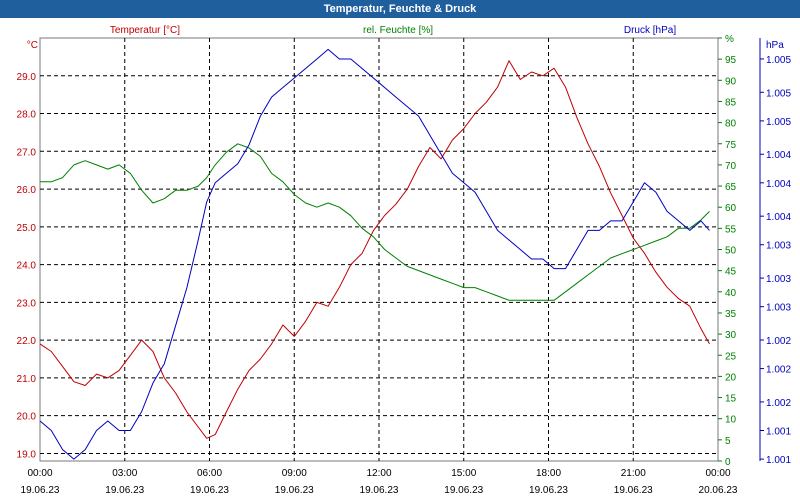 The image size is (800, 500). What do you see at coordinates (731, 229) in the screenshot?
I see `humidity-tick-label: 55` at bounding box center [731, 229].